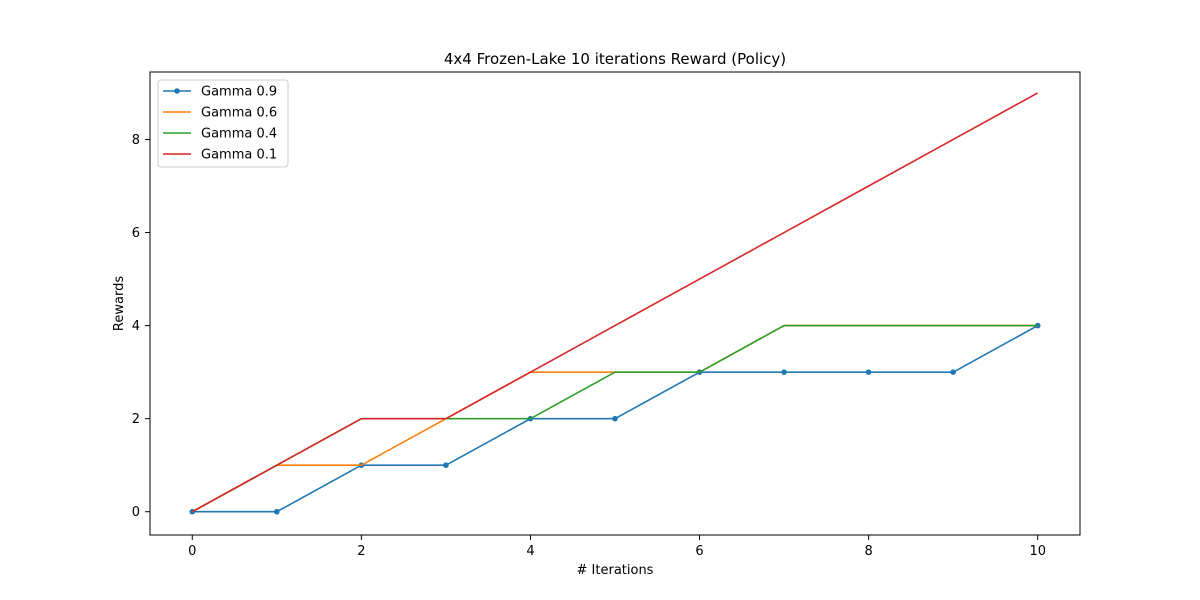 This screenshot has height=600, width=1200. What do you see at coordinates (136, 419) in the screenshot?
I see `y-tick-label: 2` at bounding box center [136, 419].